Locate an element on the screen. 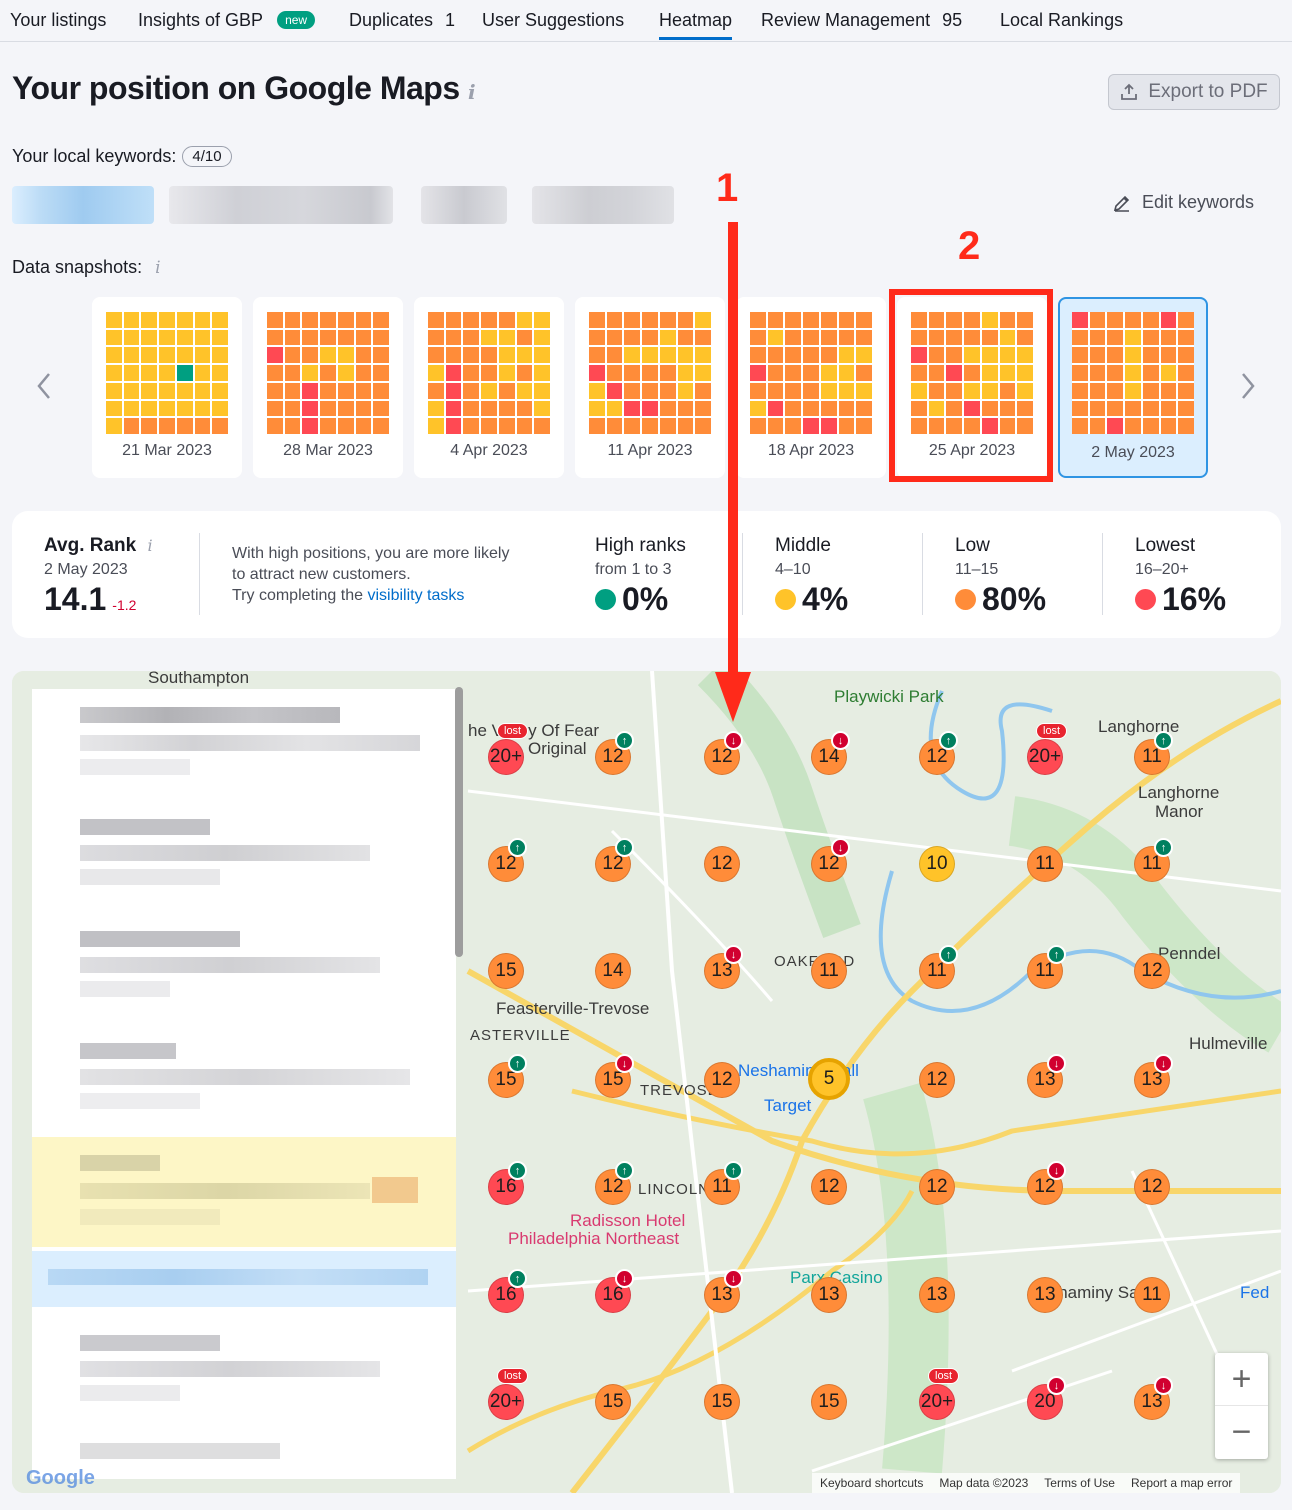 The width and height of the screenshot is (1292, 1510). export-icon is located at coordinates (1129, 91).